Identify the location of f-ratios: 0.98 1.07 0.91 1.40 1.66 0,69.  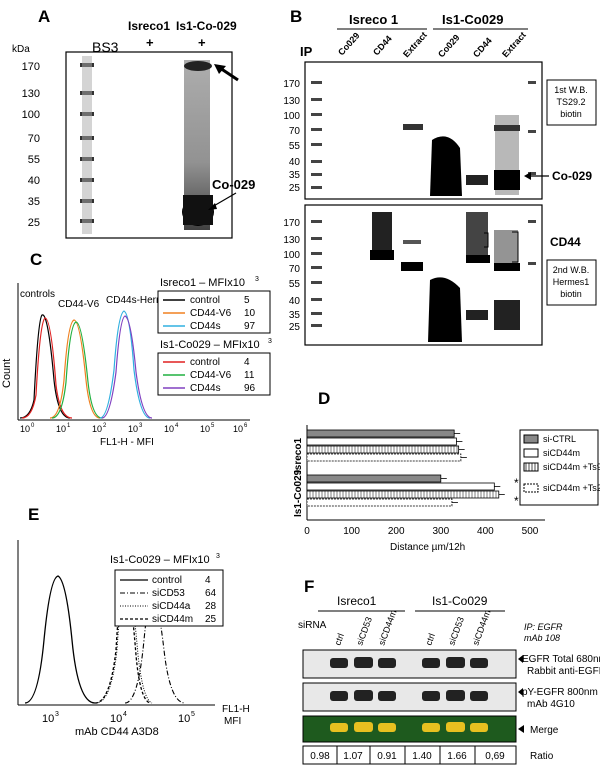
(407, 756).